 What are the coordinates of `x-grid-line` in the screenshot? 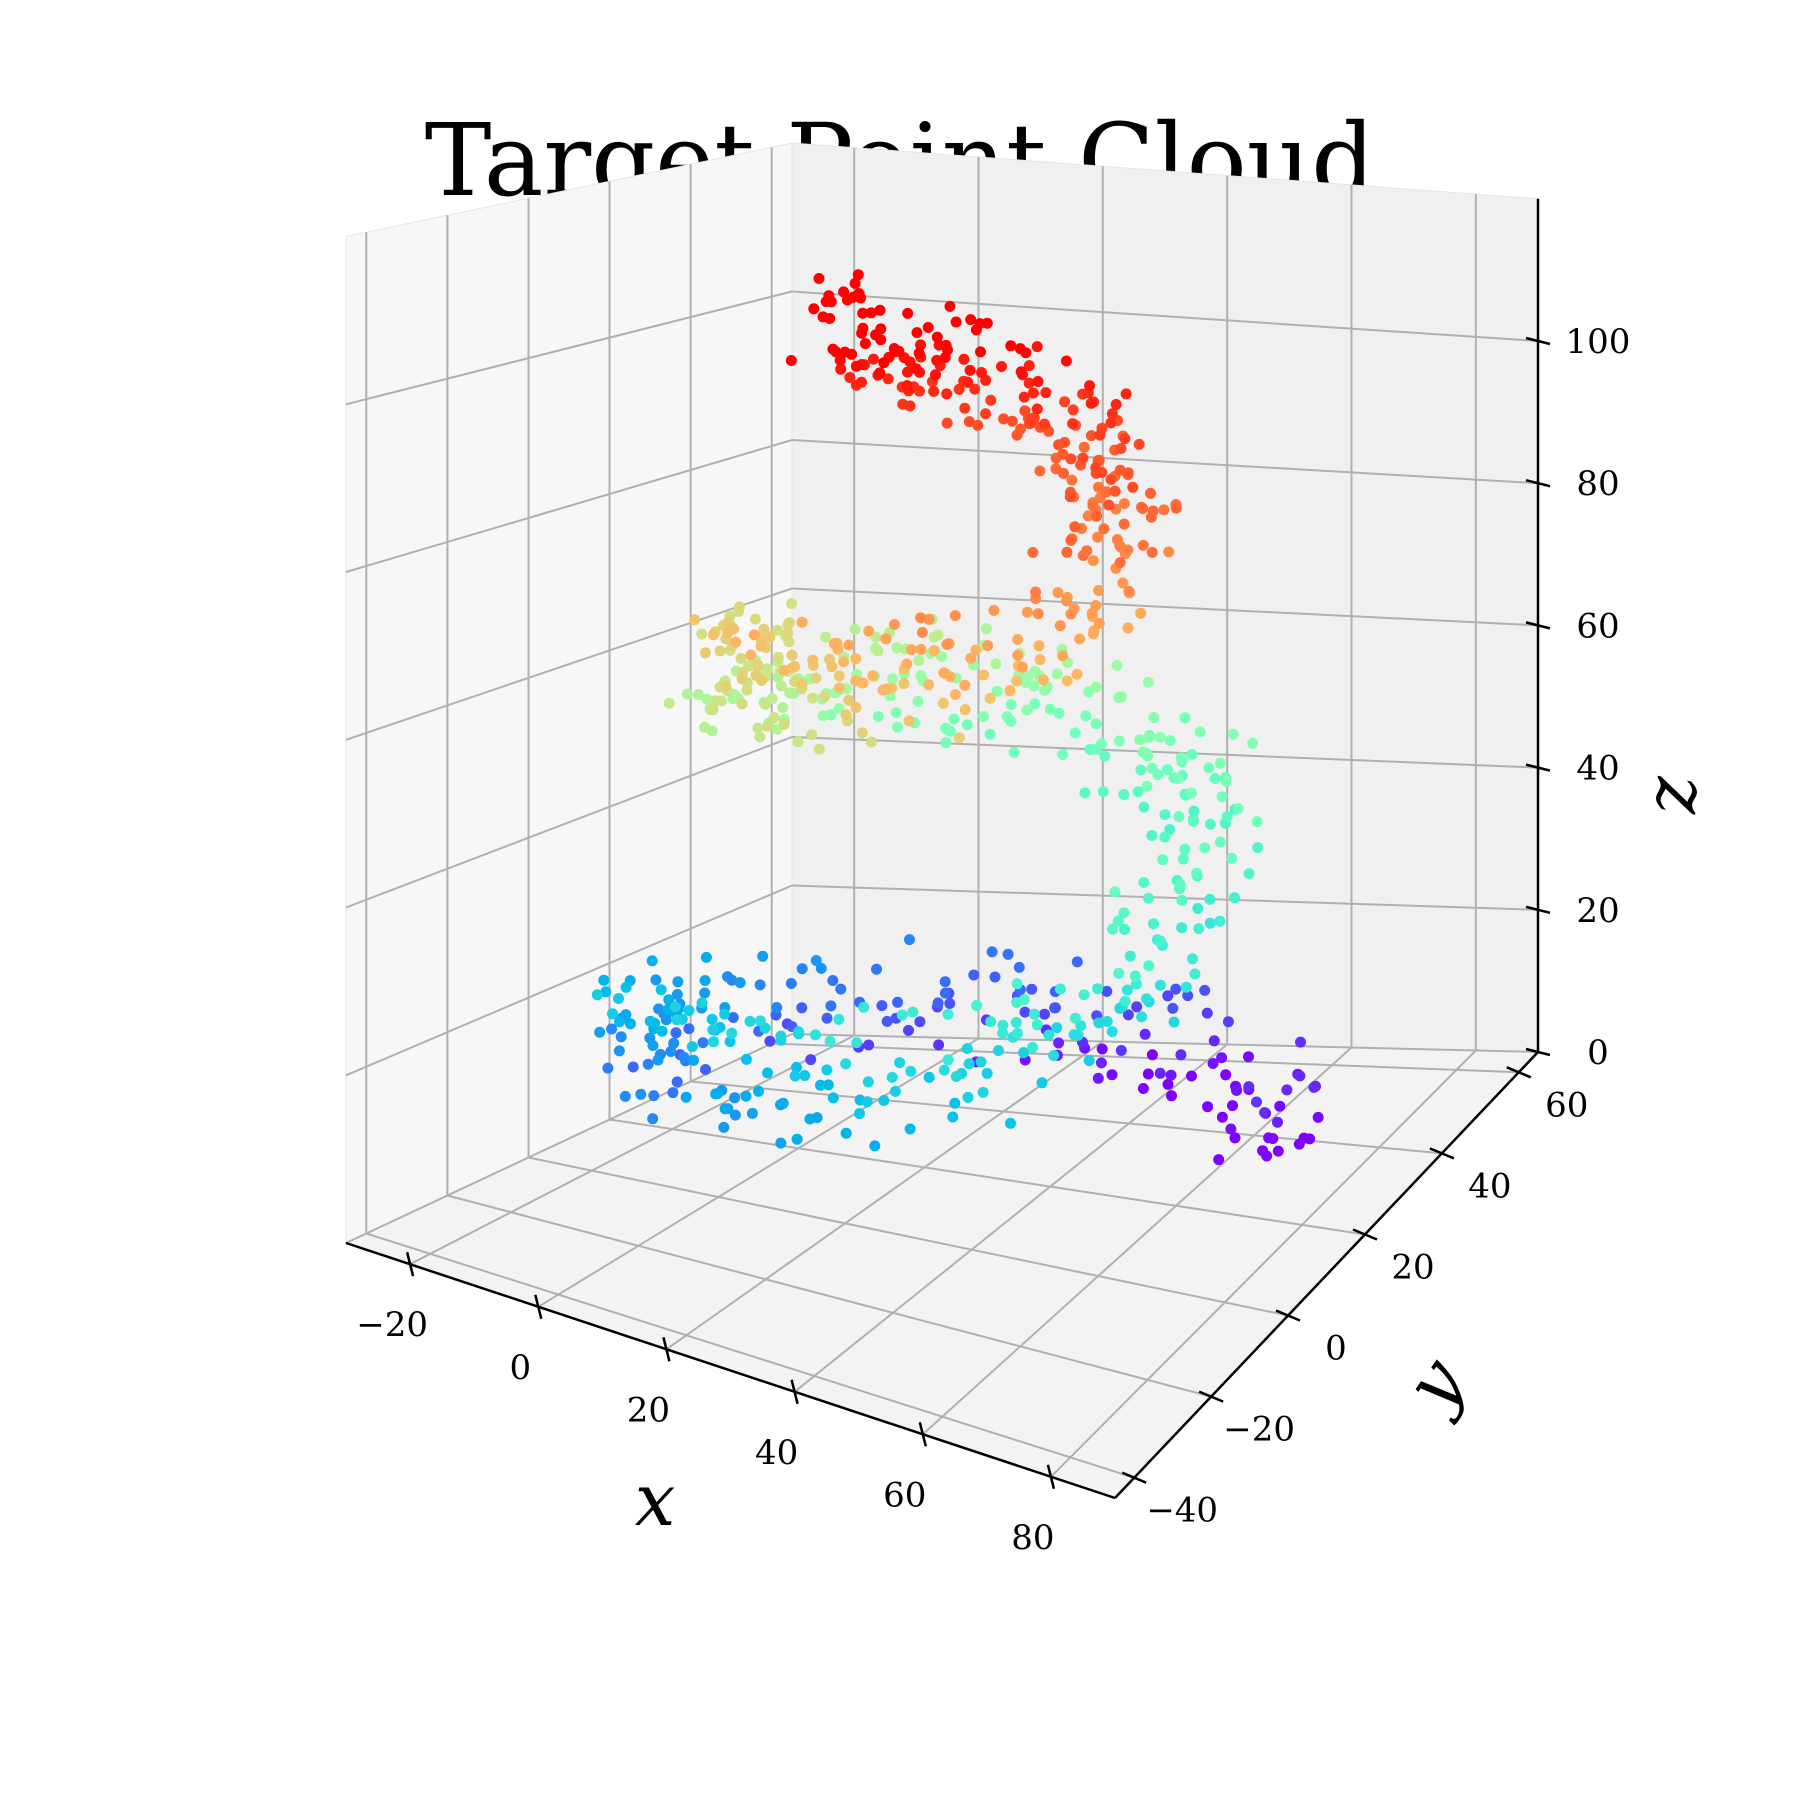 It's located at (1263, 1263).